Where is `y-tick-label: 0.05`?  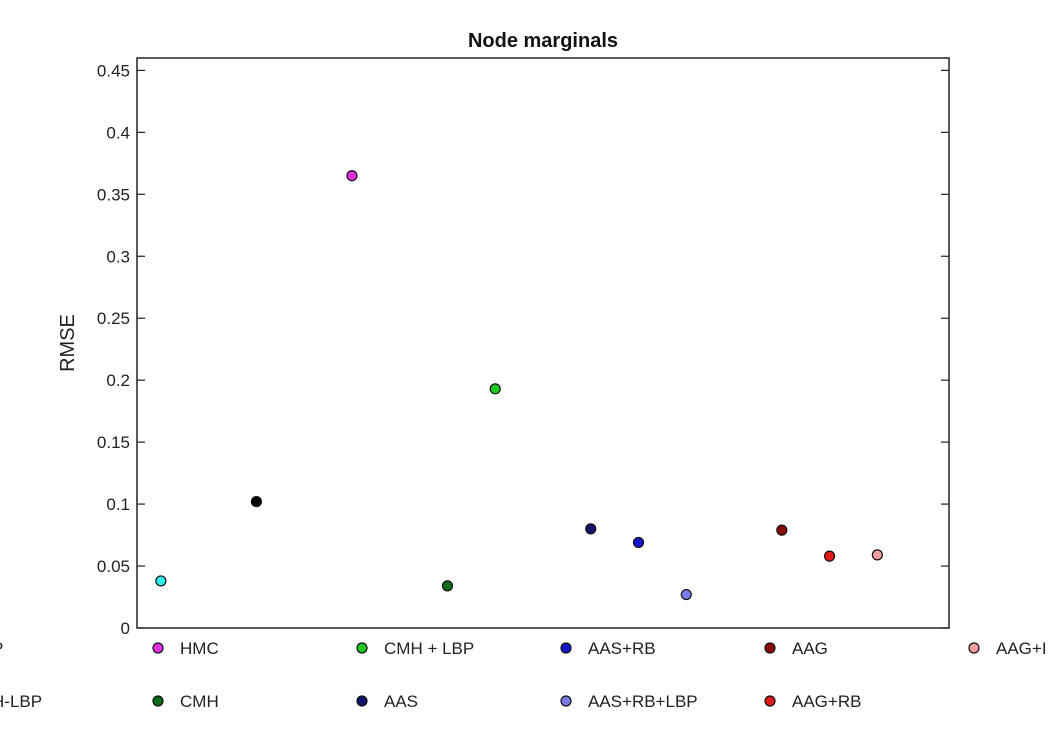 y-tick-label: 0.05 is located at coordinates (113, 566).